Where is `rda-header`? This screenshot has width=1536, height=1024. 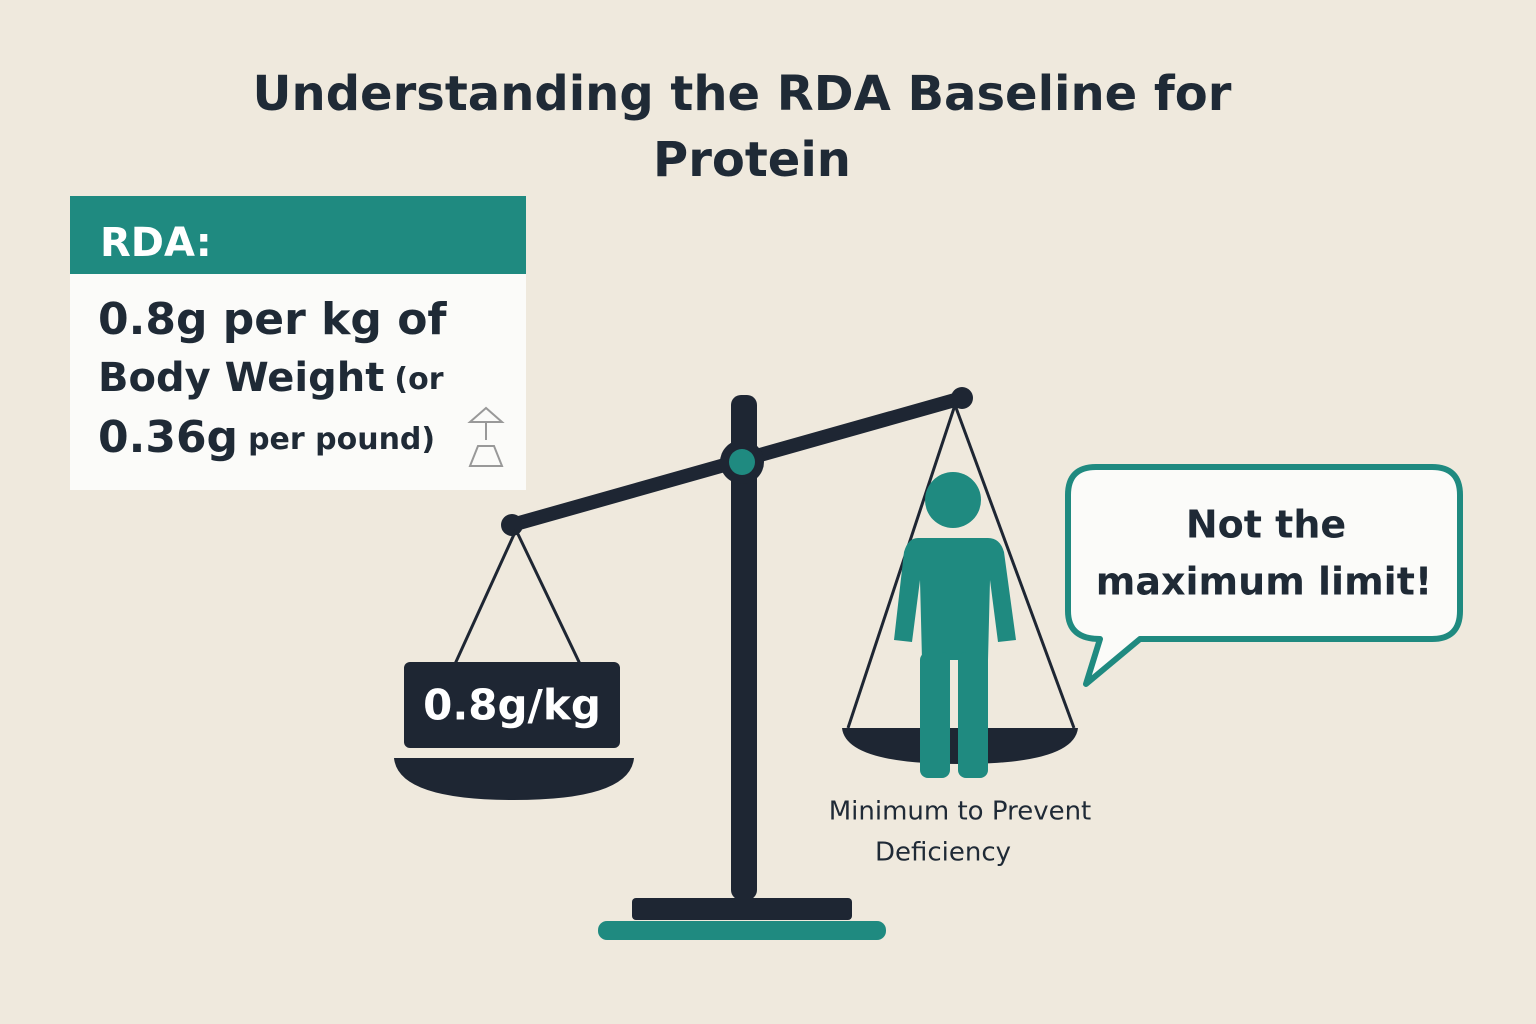
rda-header is located at coordinates (298, 235).